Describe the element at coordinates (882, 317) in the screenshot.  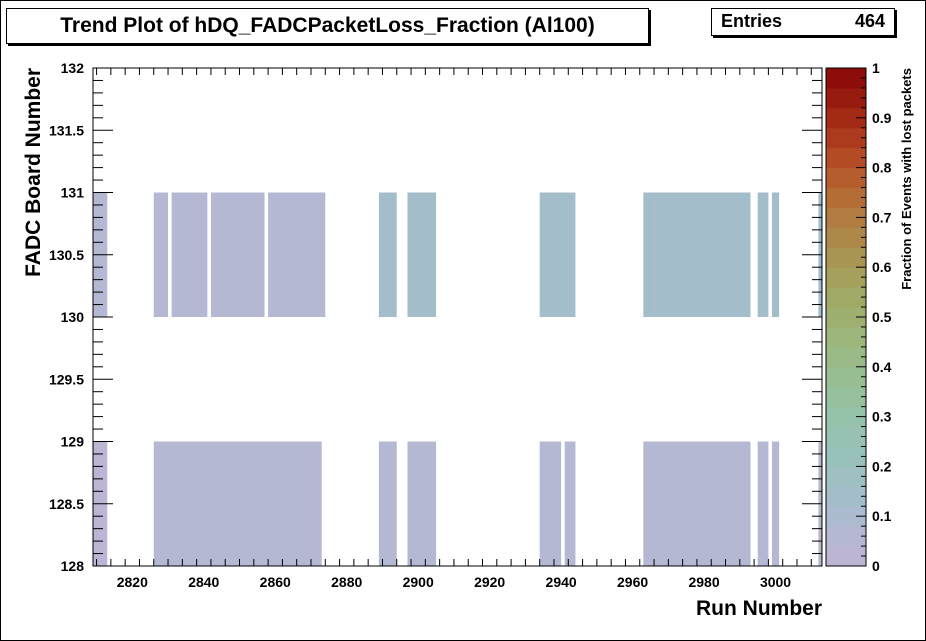
I see `palette-tick-label: 0.5` at that location.